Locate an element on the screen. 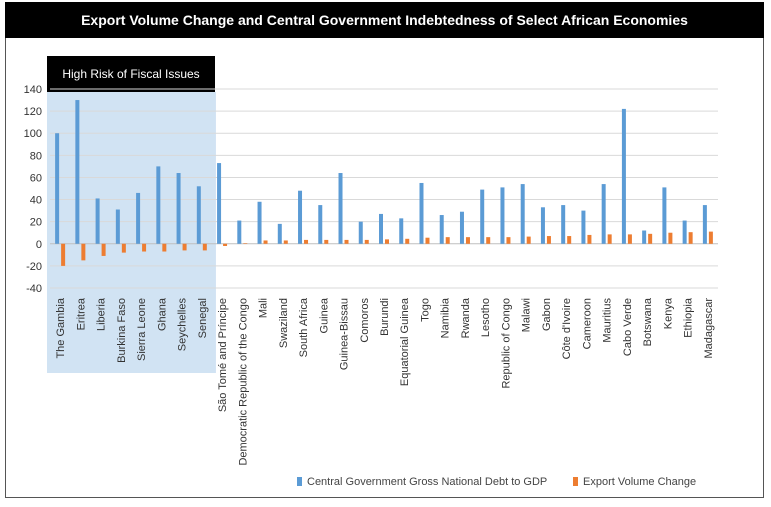 The width and height of the screenshot is (771, 507). x-tick-label: Eritrea is located at coordinates (81, 313).